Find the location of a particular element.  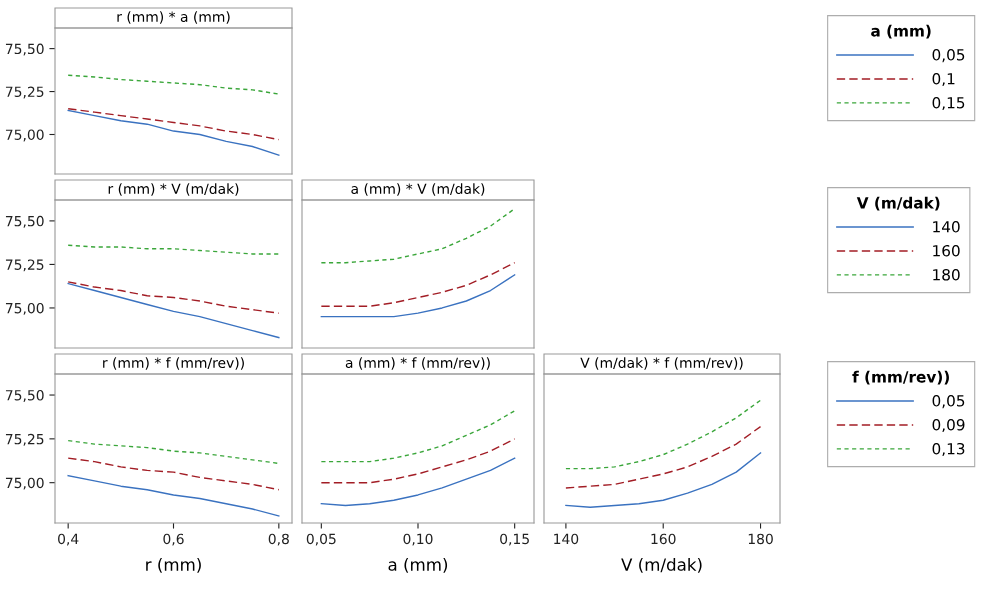

legend-label: 140 is located at coordinates (946, 227).